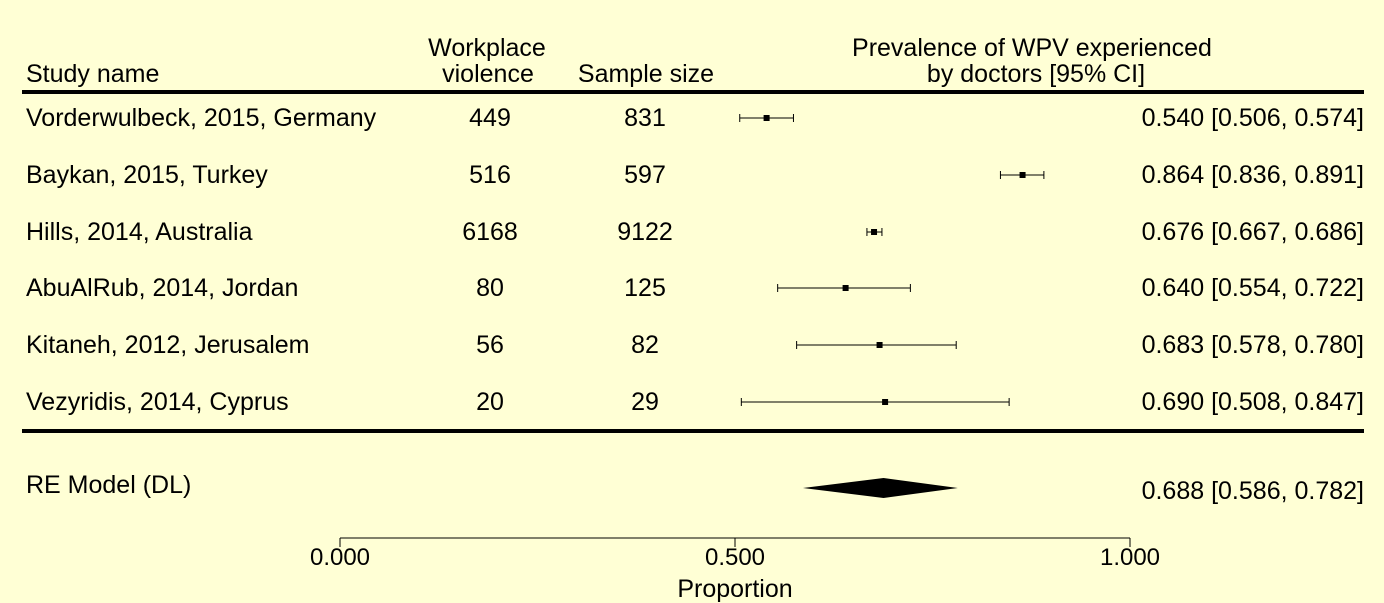 The width and height of the screenshot is (1384, 603). I want to click on x-tick-label: 0.500, so click(735, 557).